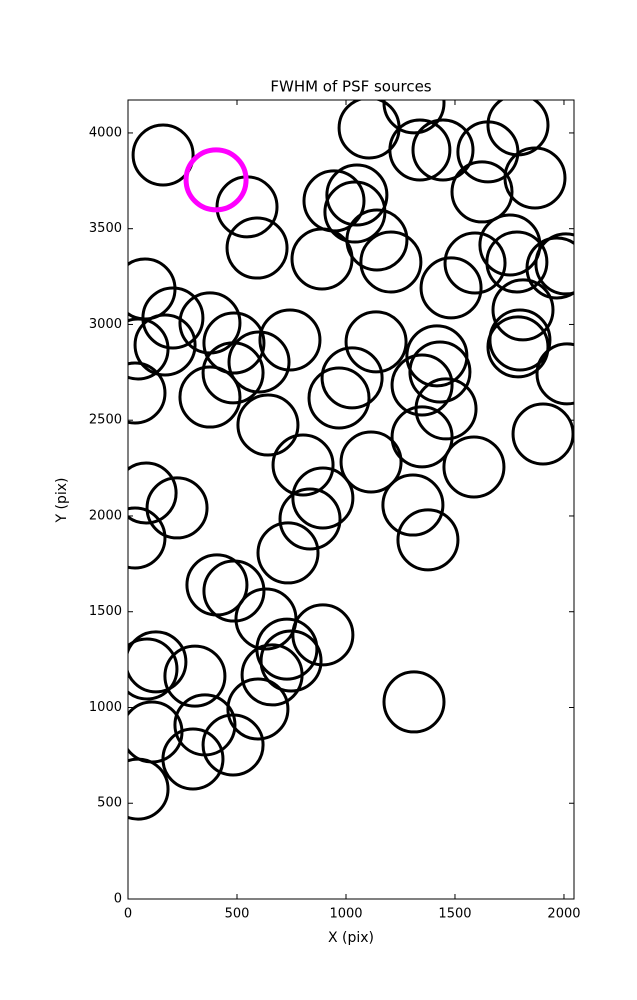  What do you see at coordinates (216, 180) in the screenshot?
I see `highlight-source` at bounding box center [216, 180].